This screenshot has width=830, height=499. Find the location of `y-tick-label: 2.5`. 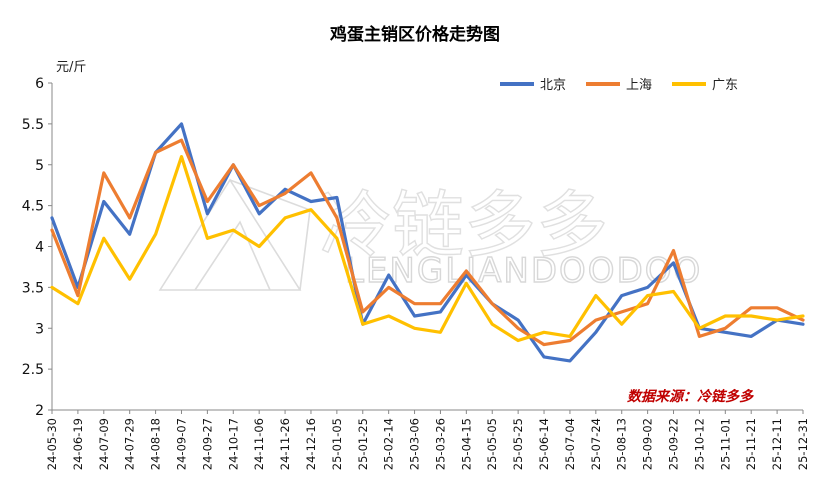

y-tick-label: 2.5 is located at coordinates (33, 370).